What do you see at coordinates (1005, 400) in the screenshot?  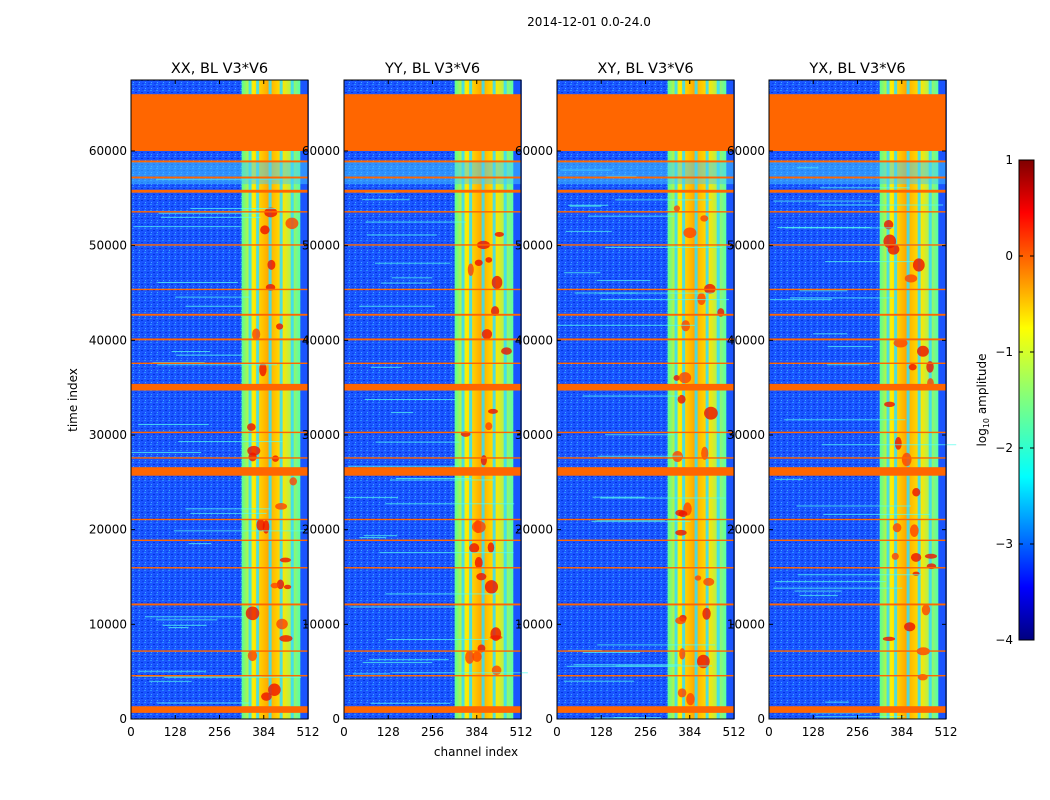 I see `colorbar: 10−1−2−3−4 log10 amplitude` at bounding box center [1005, 400].